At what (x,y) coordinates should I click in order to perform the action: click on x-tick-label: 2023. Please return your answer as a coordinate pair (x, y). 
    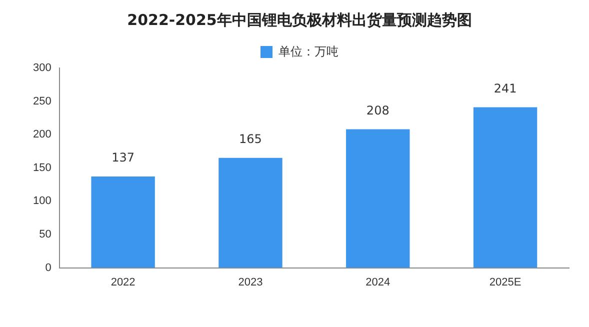
    Looking at the image, I should click on (250, 282).